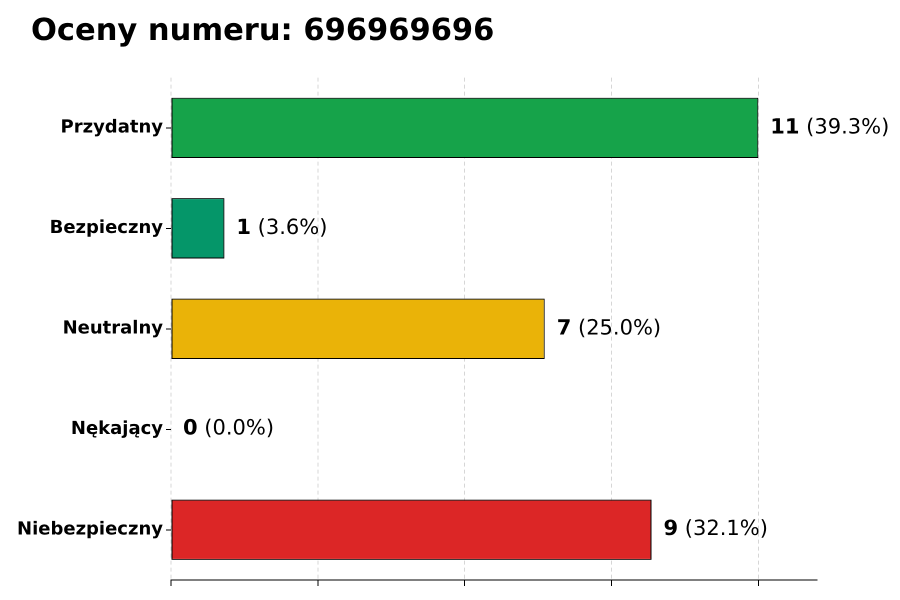 This screenshot has width=900, height=600. I want to click on y-tick-label: Przydatny, so click(112, 127).